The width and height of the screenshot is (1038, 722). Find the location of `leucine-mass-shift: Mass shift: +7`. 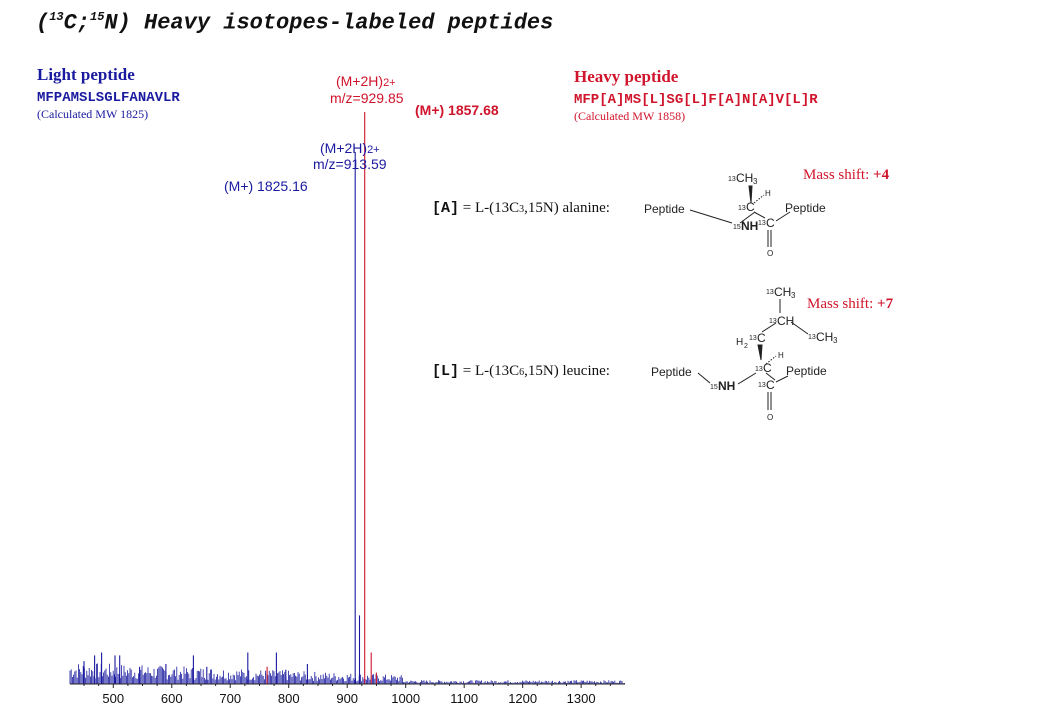

leucine-mass-shift: Mass shift: +7 is located at coordinates (850, 304).